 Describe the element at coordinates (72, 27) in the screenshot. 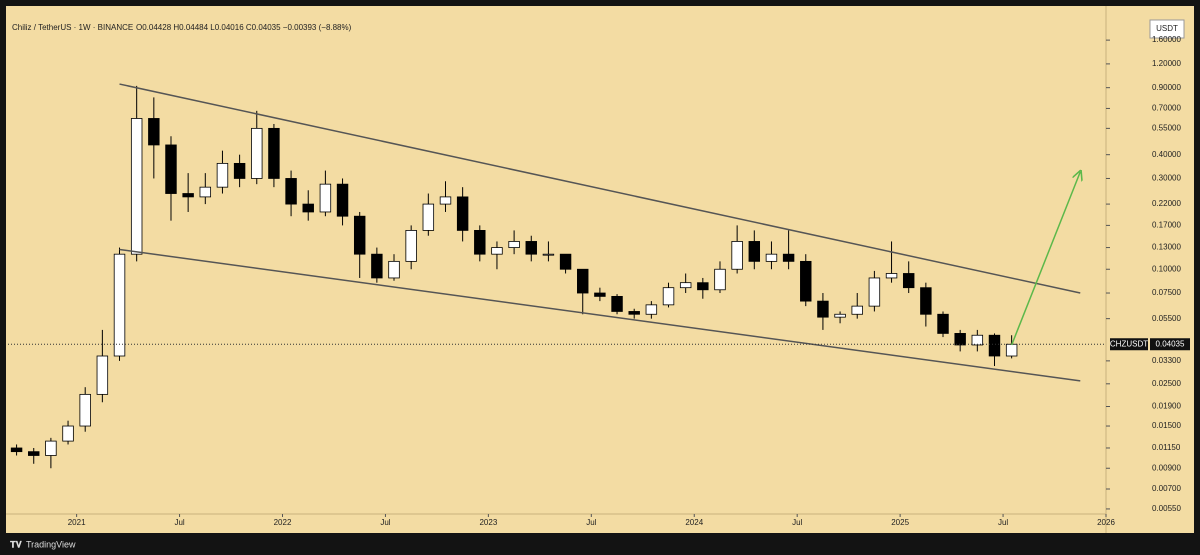

I see `symbol-title: Chiliz / TetherUS · 1W · BINANCE` at that location.